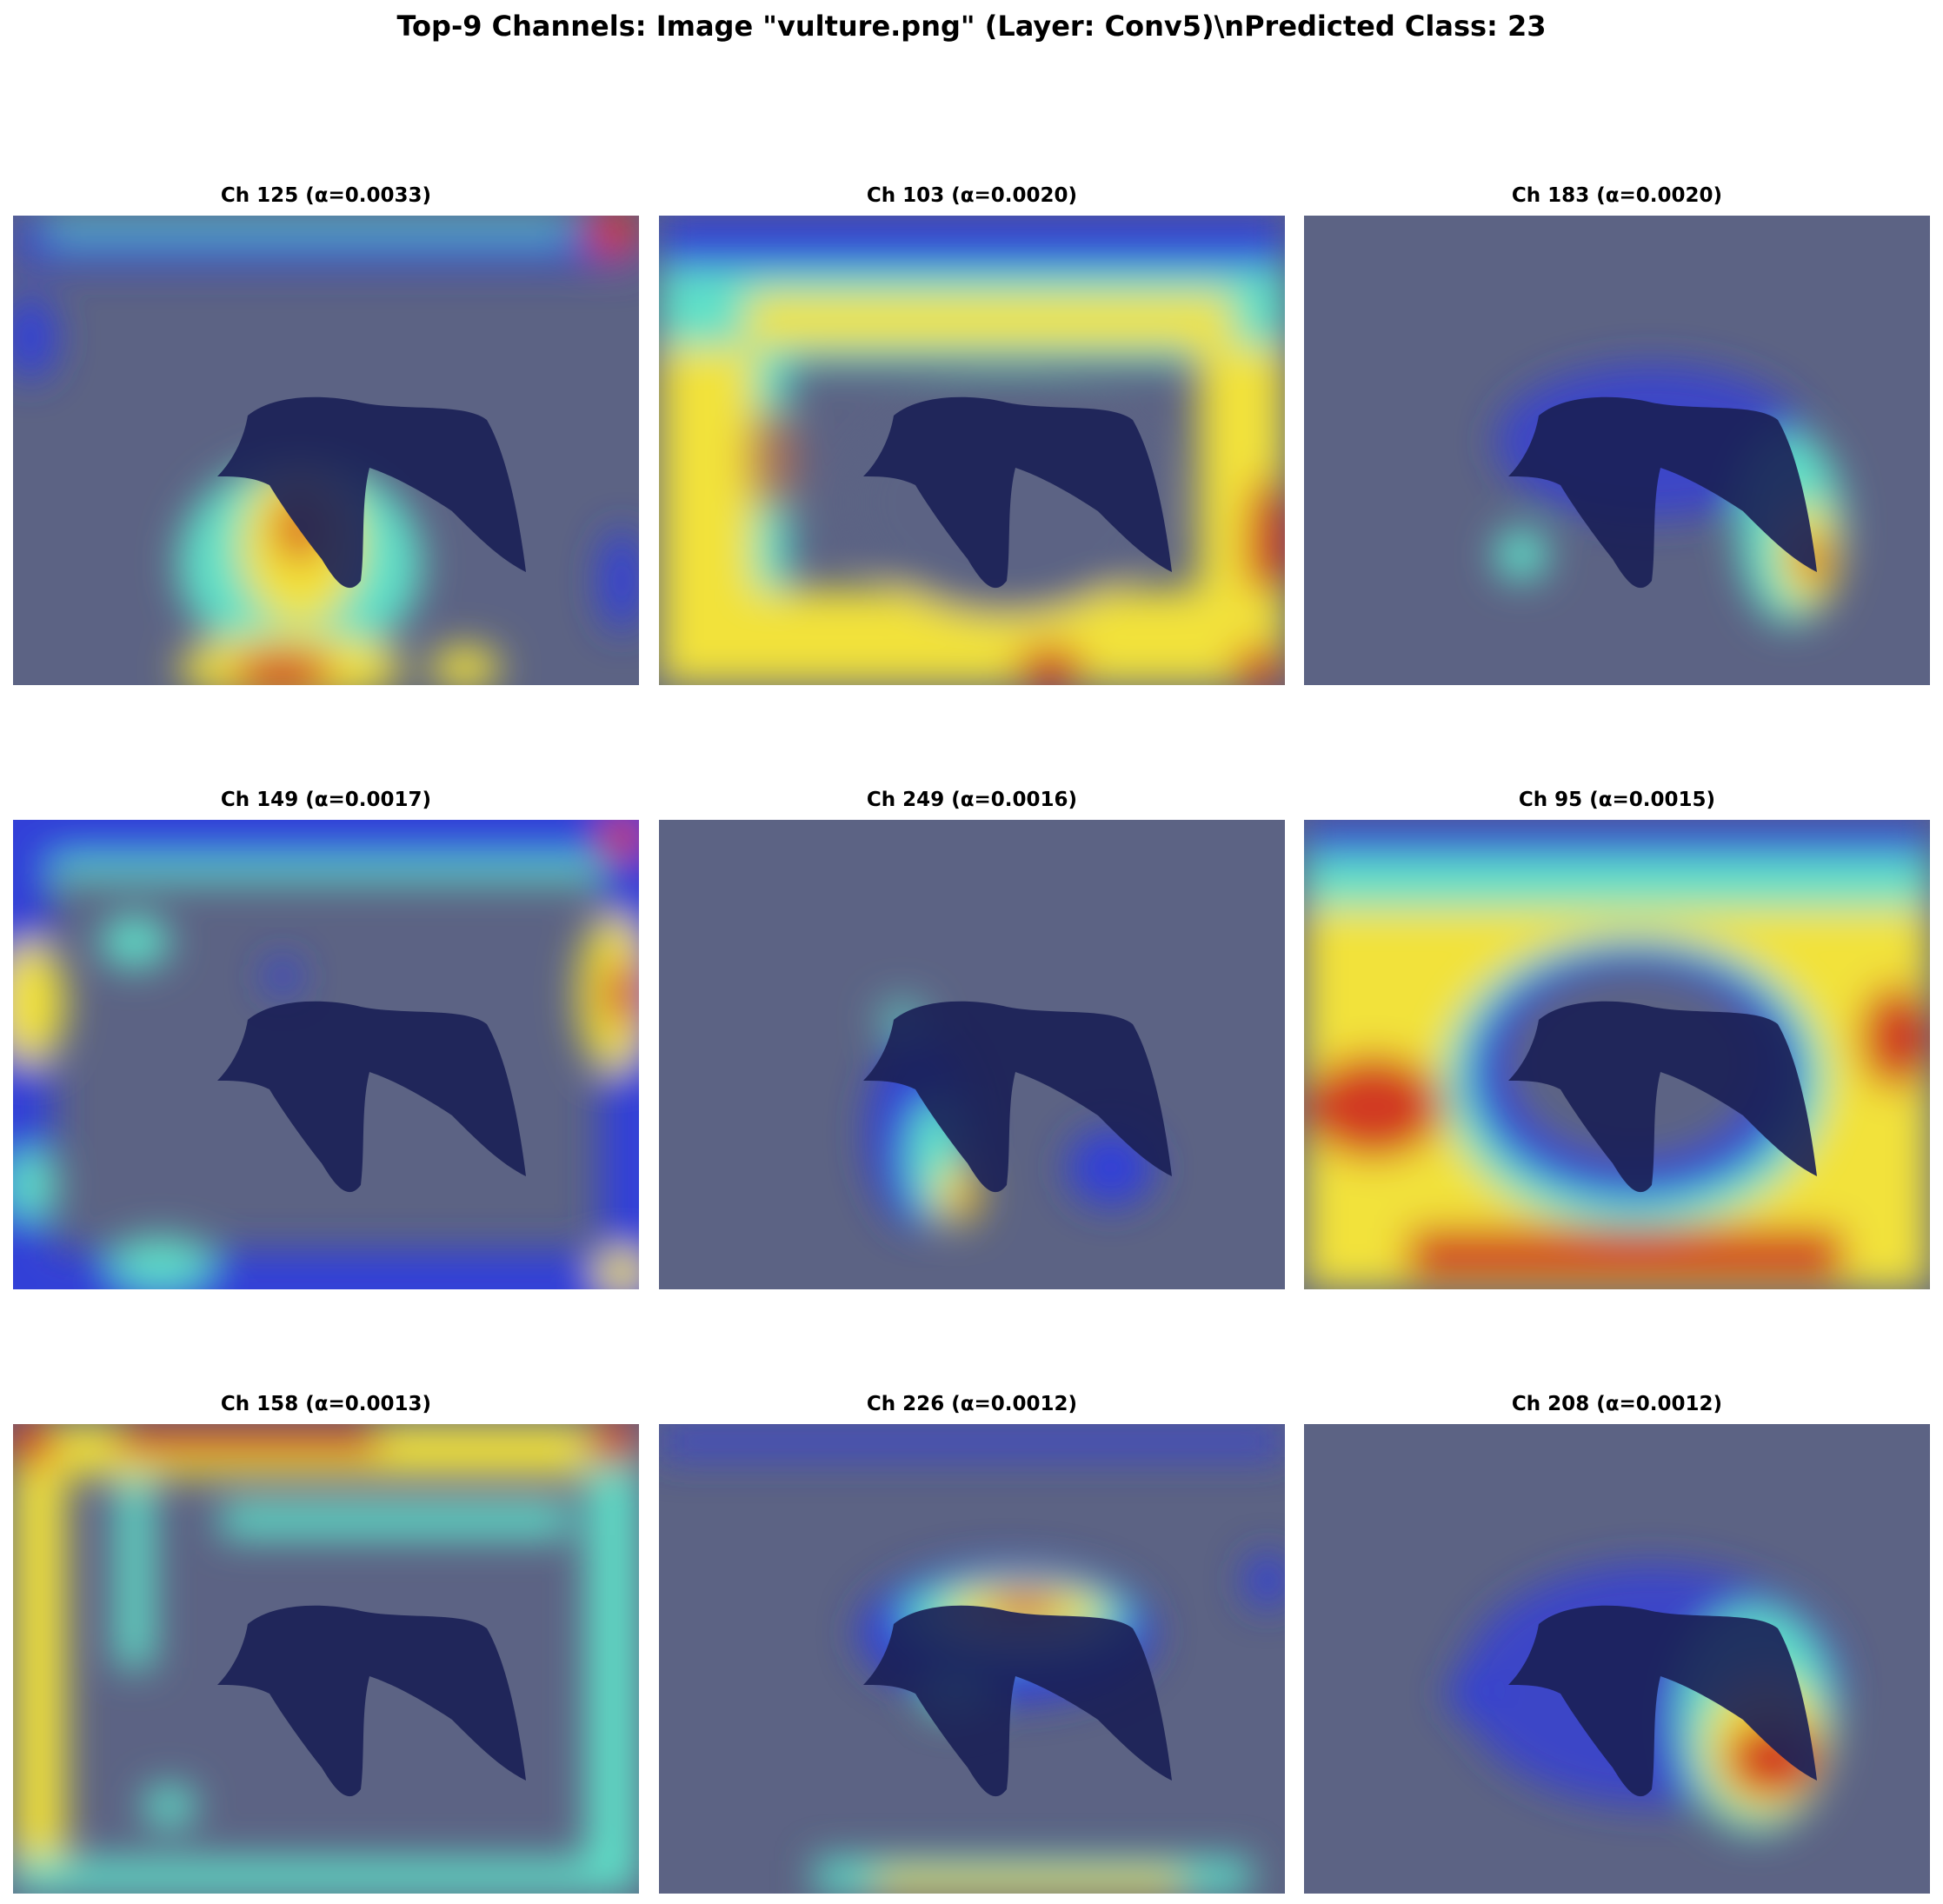 The height and width of the screenshot is (1904, 1943). Describe the element at coordinates (326, 195) in the screenshot. I see `panel-title: Ch 125 (α=0.0033)` at that location.